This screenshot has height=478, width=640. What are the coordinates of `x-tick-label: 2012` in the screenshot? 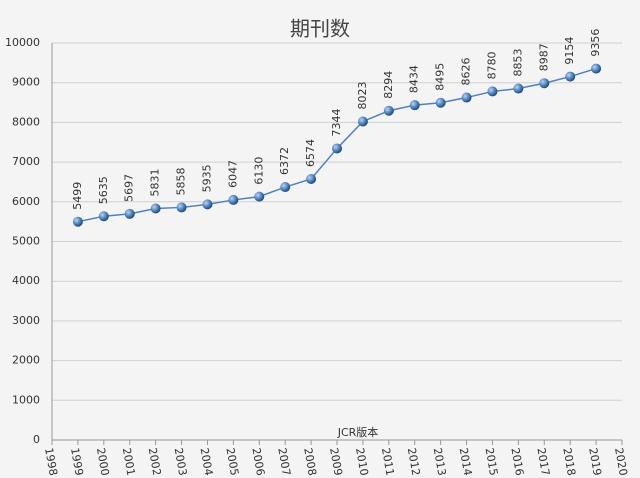 It's located at (414, 462).